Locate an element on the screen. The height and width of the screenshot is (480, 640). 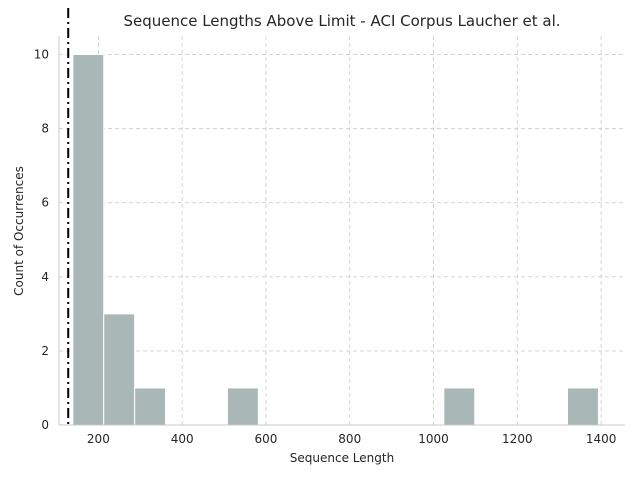
x-tick-label: 800 is located at coordinates (349, 439).